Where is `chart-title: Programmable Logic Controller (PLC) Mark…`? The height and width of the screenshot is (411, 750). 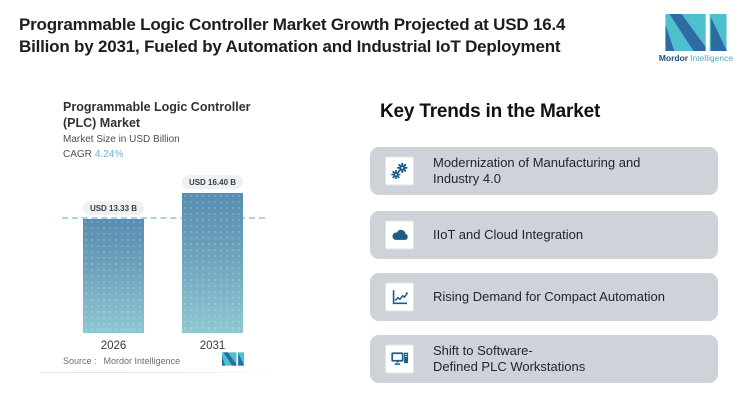
chart-title: Programmable Logic Controller (PLC) Mark… is located at coordinates (157, 115).